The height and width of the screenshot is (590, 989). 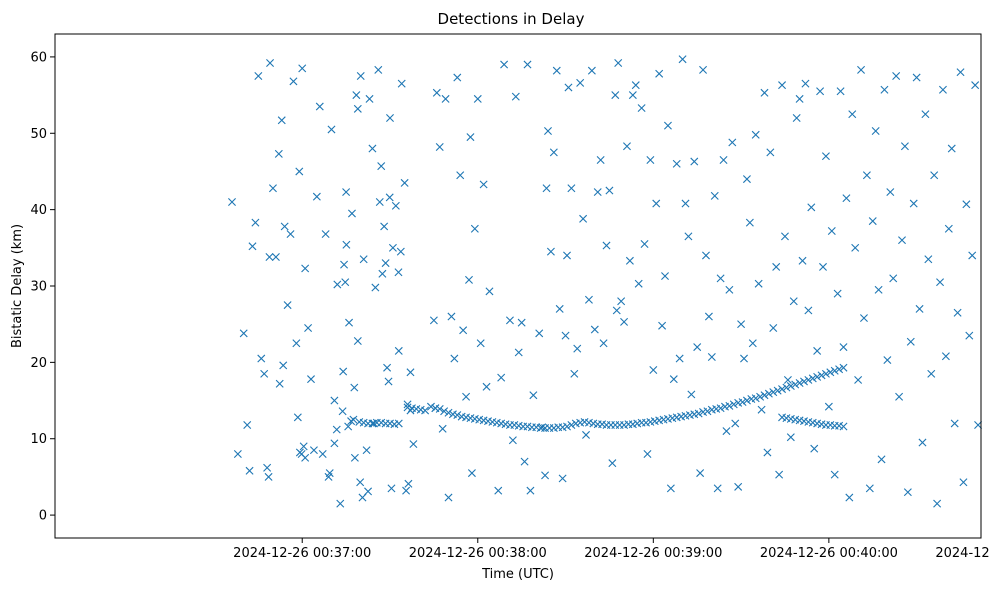 What do you see at coordinates (962, 553) in the screenshot?
I see `x-tick-label: 2024-12-26 00:41:00` at bounding box center [962, 553].